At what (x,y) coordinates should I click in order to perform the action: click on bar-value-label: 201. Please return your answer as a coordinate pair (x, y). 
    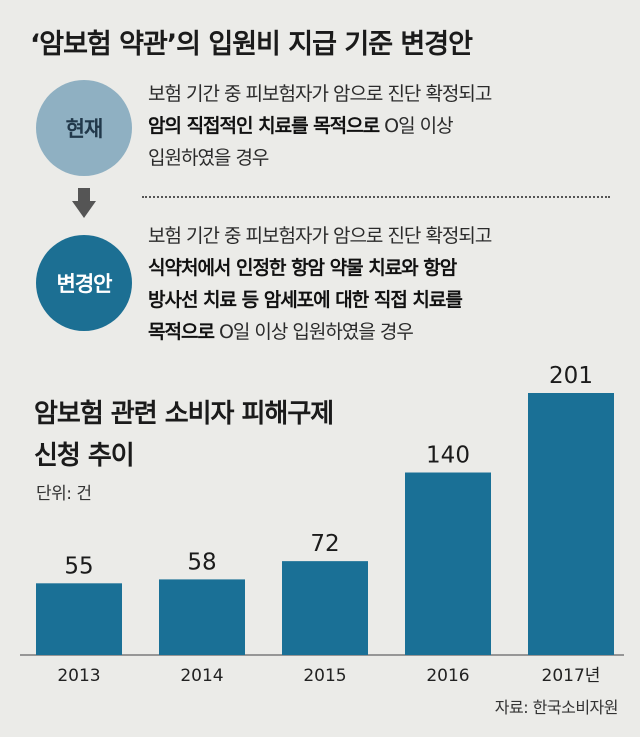
    Looking at the image, I should click on (571, 376).